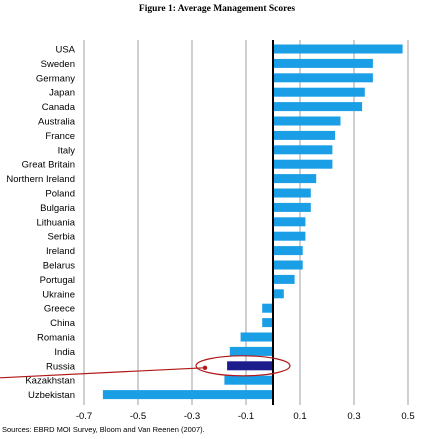  I want to click on category-label: Great Britain, so click(48, 165).